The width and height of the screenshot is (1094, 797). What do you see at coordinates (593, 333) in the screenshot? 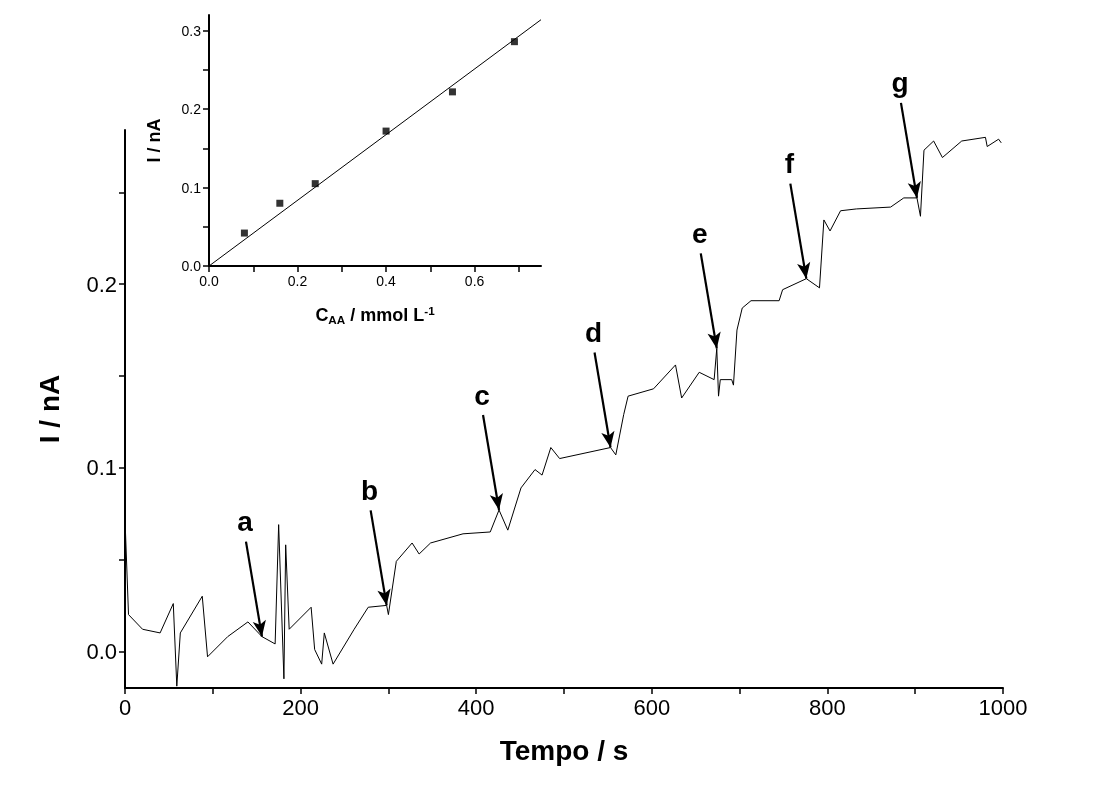
I see `annotation: d` at bounding box center [593, 333].